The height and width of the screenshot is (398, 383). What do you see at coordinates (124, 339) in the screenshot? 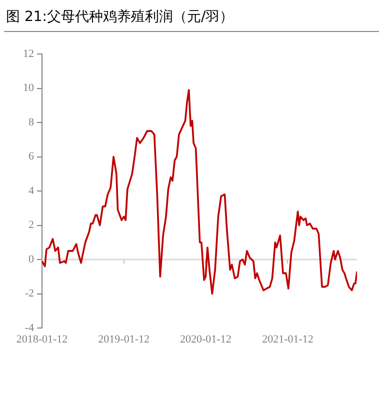
I see `x-tick-label: 2019-01-12` at bounding box center [124, 339].